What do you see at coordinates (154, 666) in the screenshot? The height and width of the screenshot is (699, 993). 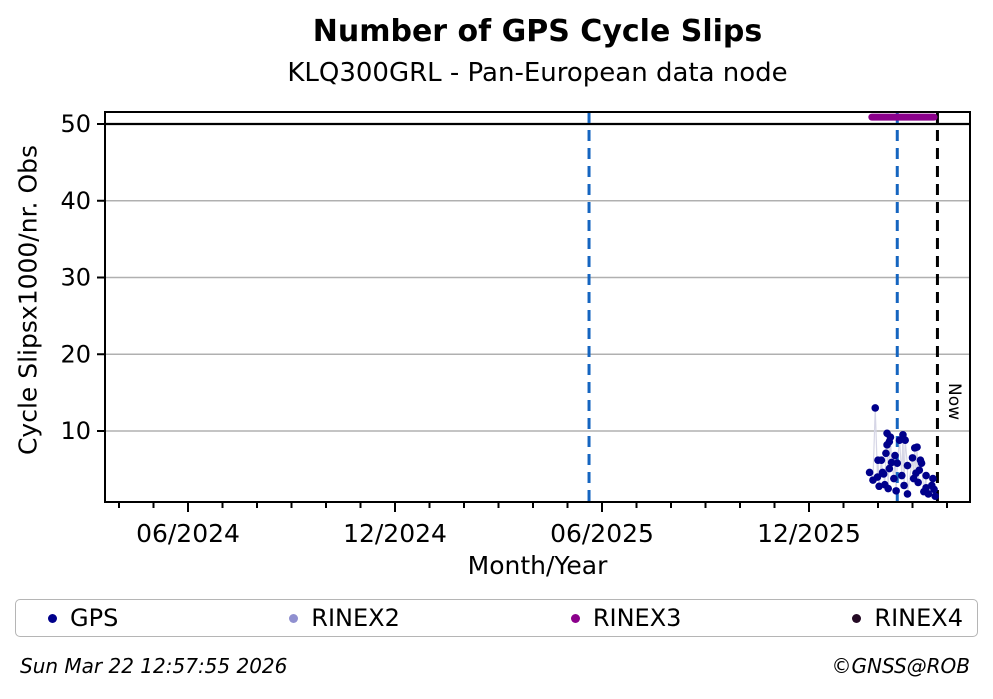 I see `timestamp-text: Sun Mar 22 12:57:55 2026` at bounding box center [154, 666].